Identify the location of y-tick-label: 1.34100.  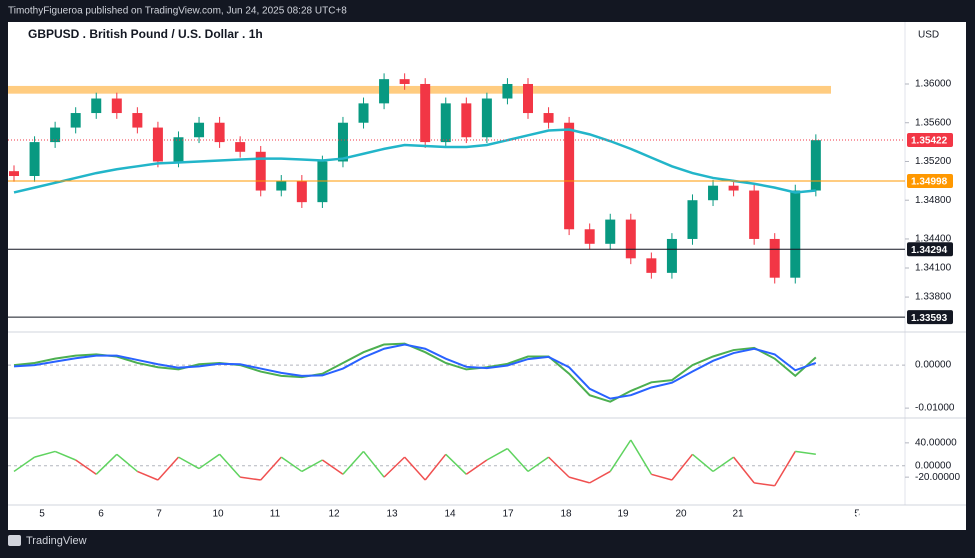
(933, 268).